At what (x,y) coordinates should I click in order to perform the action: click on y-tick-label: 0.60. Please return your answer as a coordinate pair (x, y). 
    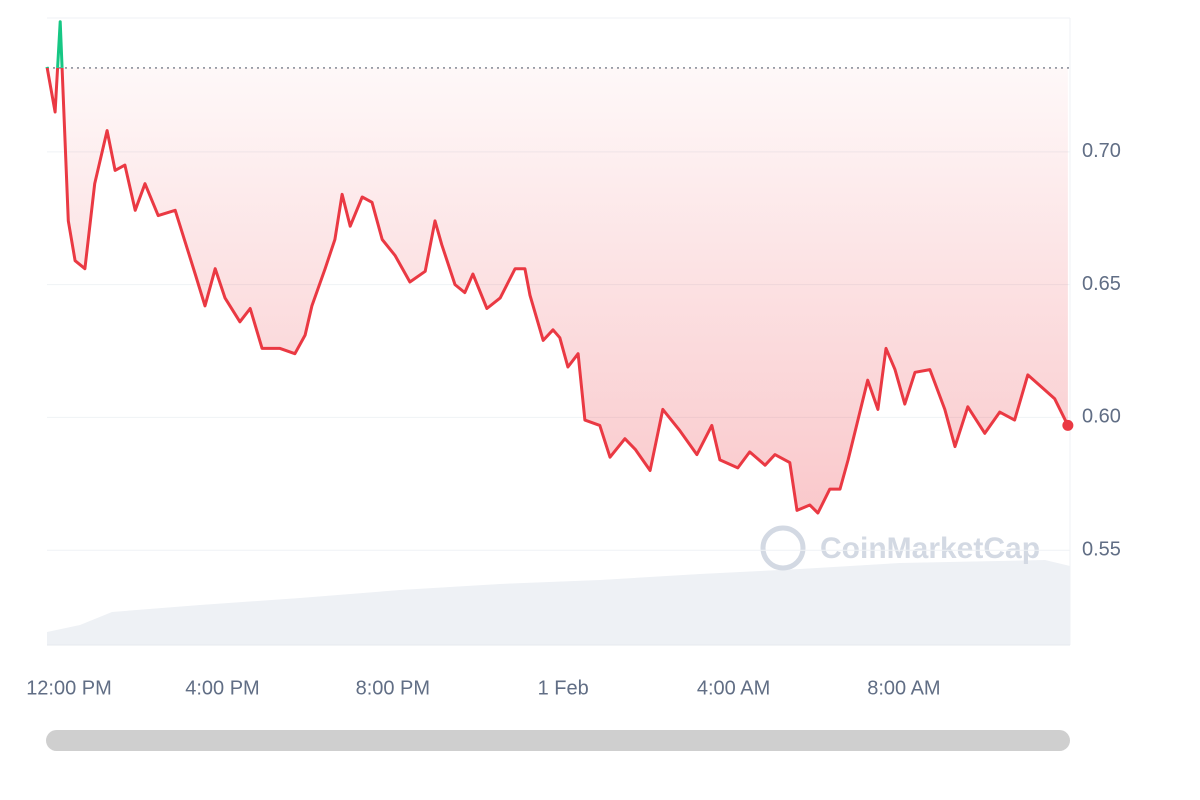
    Looking at the image, I should click on (1101, 417).